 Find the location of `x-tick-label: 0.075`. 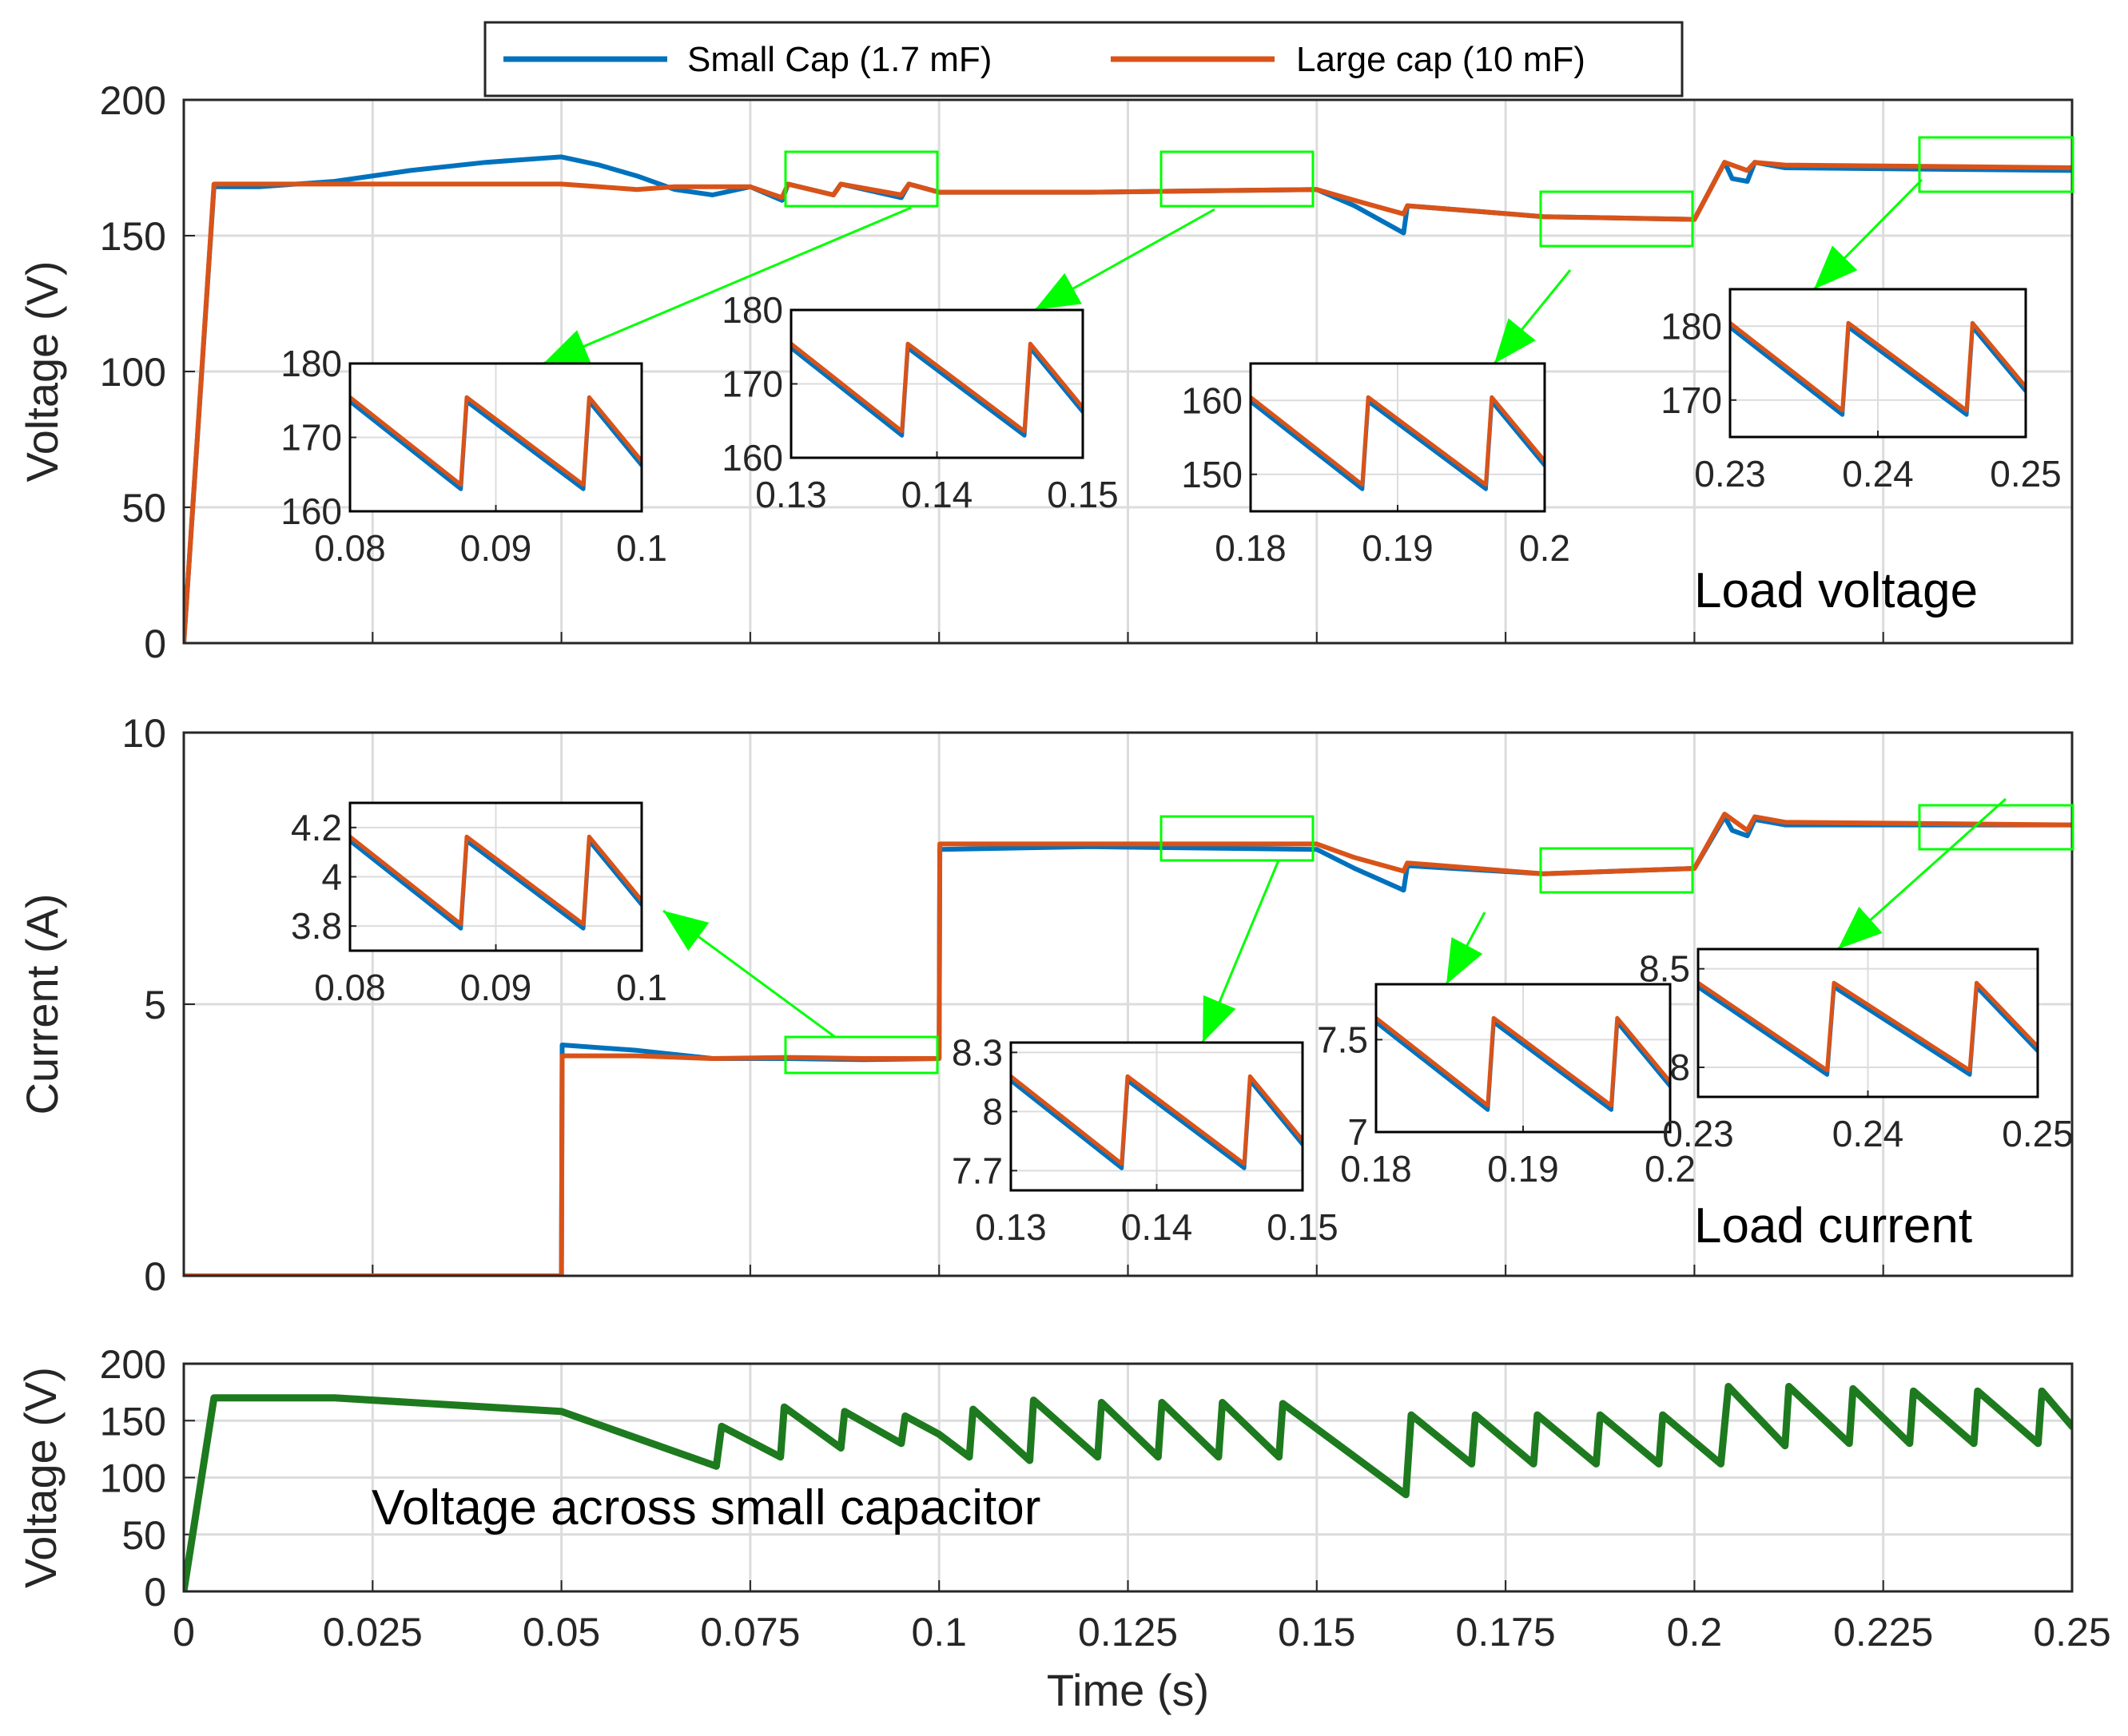

x-tick-label: 0.075 is located at coordinates (750, 1632).